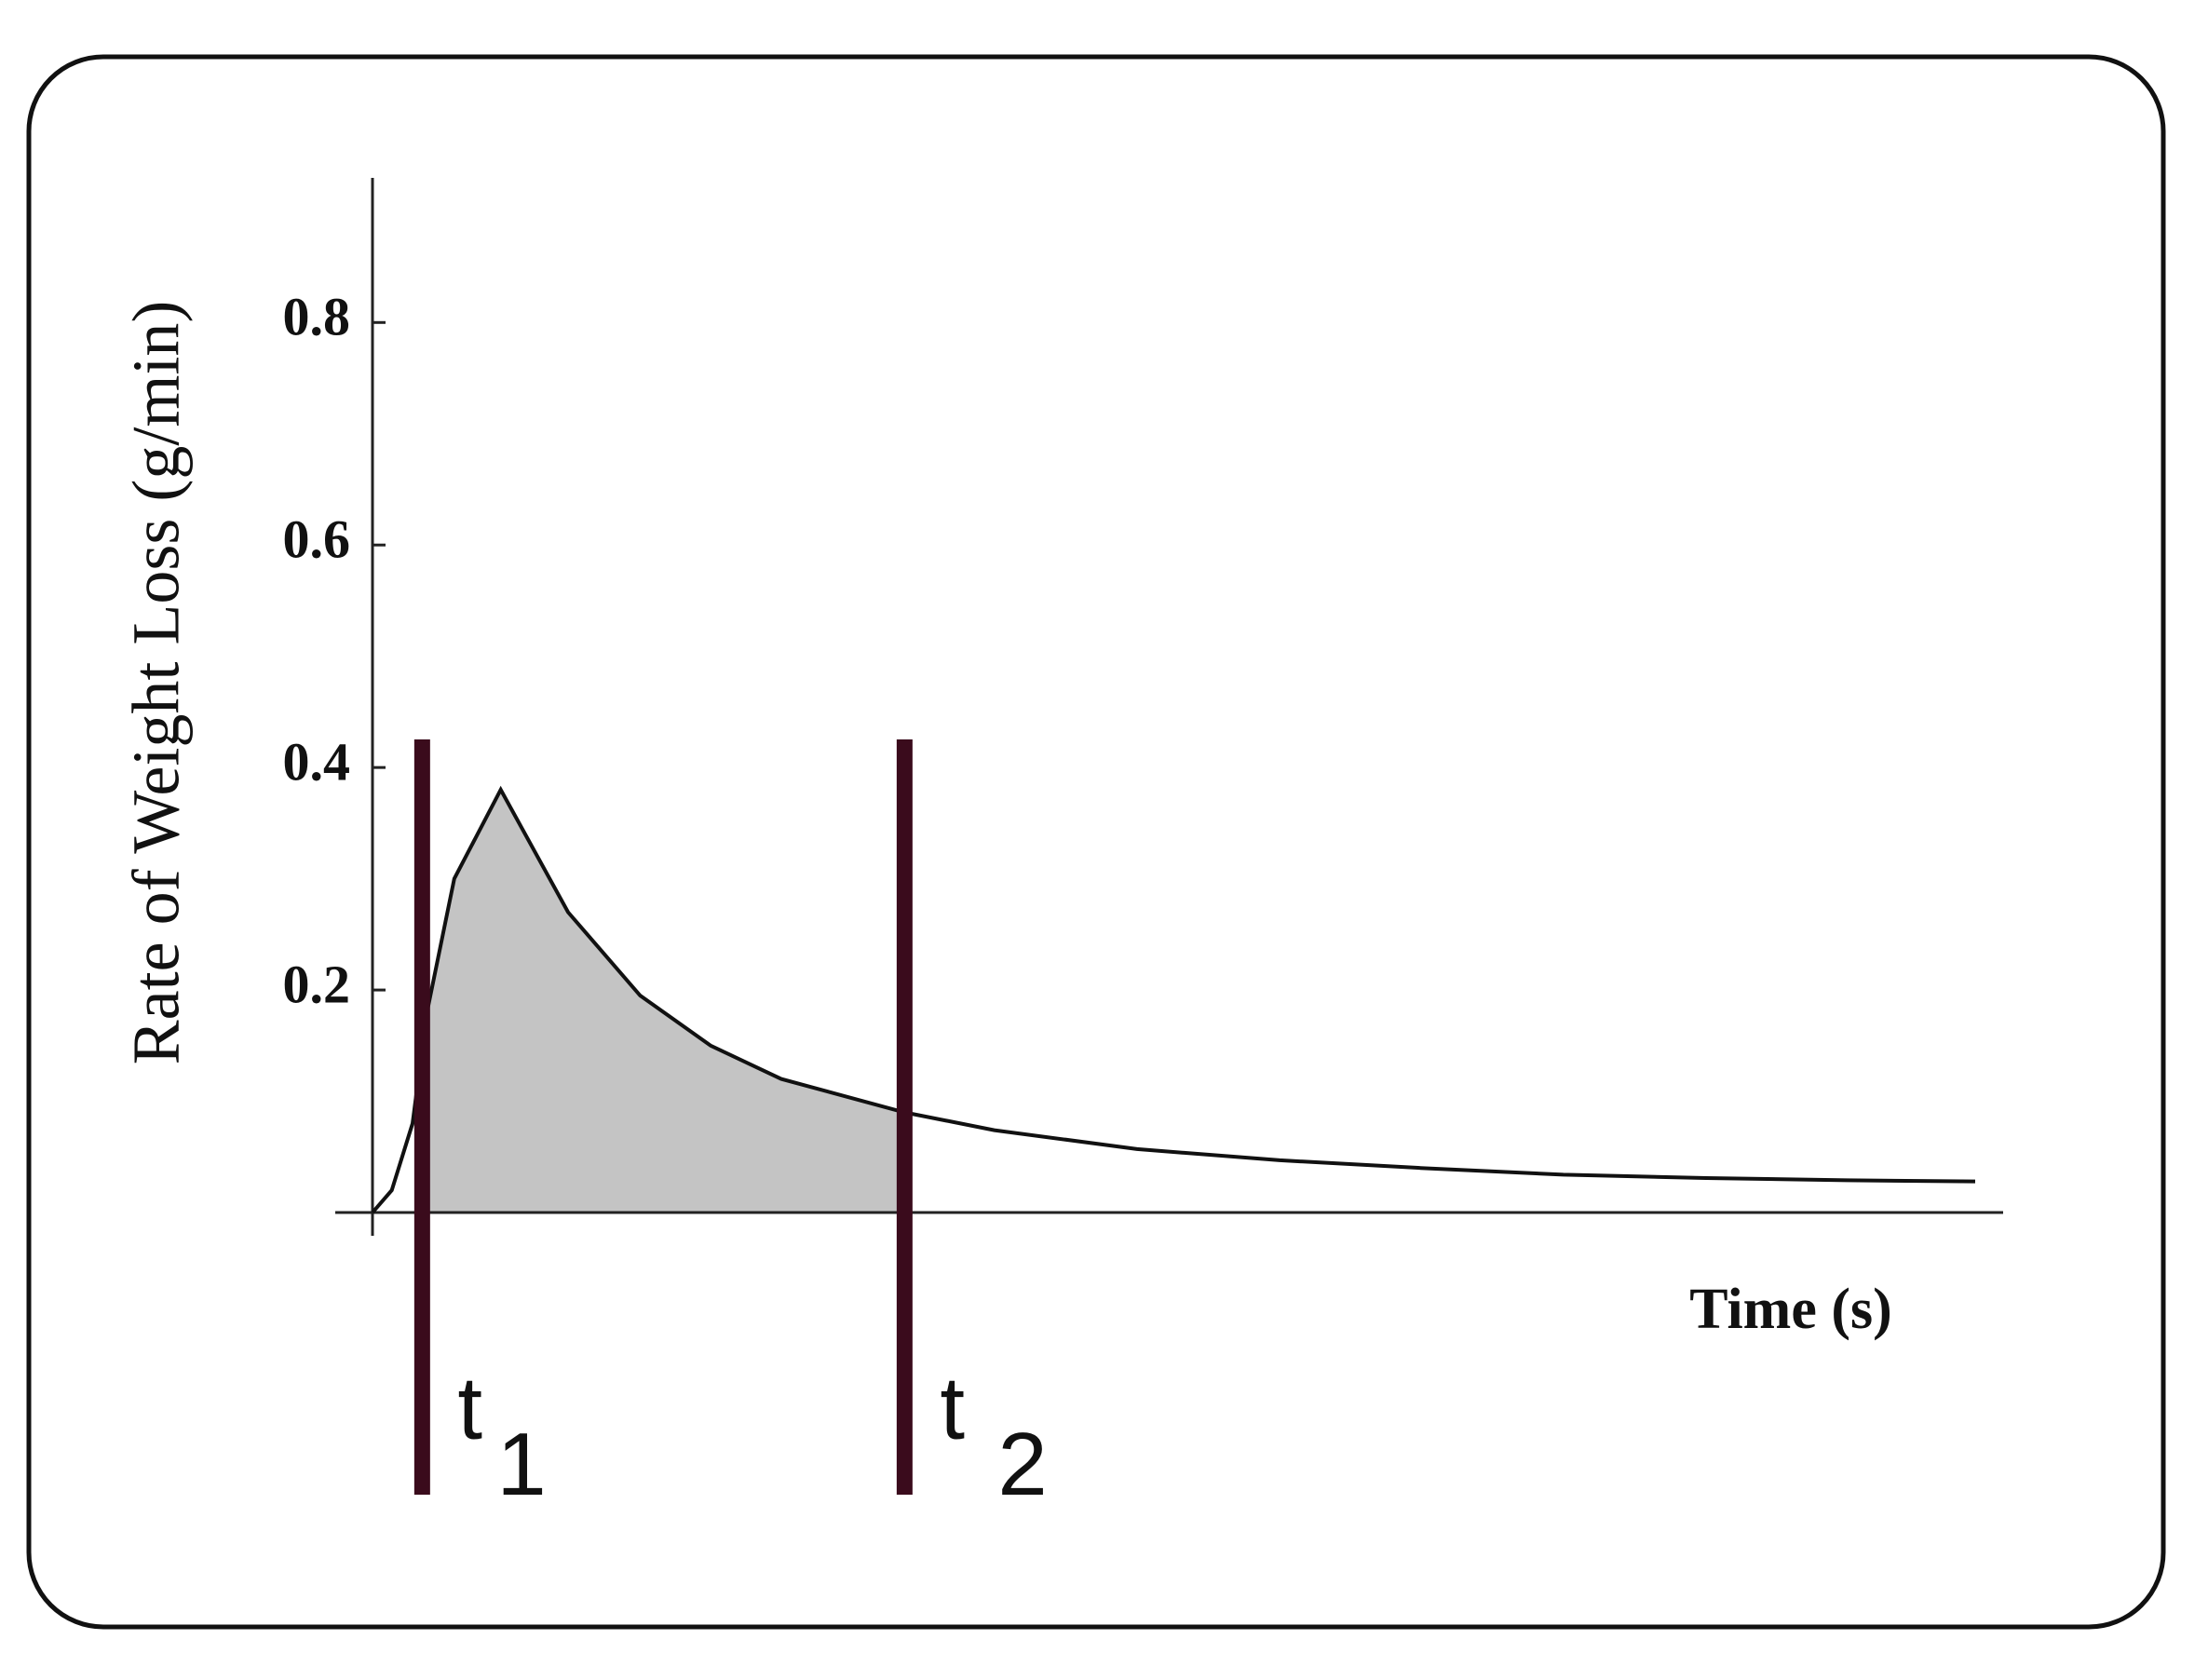  What do you see at coordinates (317, 984) in the screenshot?
I see `y-tick-label: 0.2` at bounding box center [317, 984].